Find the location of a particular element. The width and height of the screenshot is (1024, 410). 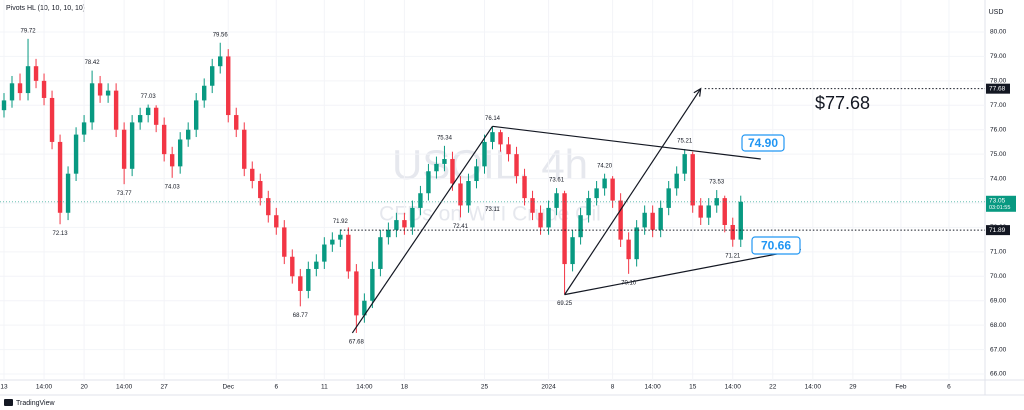

pivot-label: 72.13 is located at coordinates (61, 234).